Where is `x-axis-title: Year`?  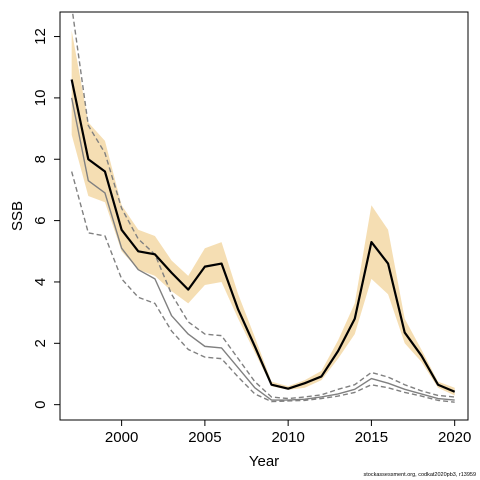 x-axis-title: Year is located at coordinates (264, 461).